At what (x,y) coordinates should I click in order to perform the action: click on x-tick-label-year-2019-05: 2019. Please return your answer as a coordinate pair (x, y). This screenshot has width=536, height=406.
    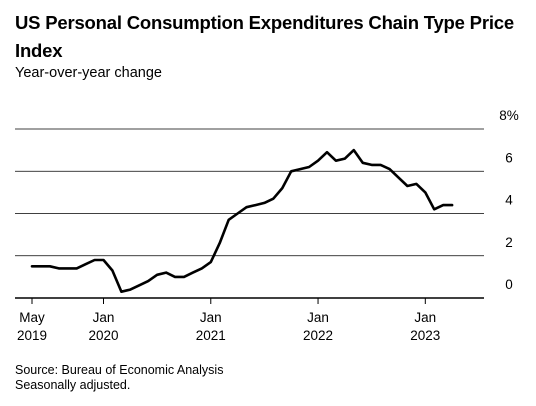
    Looking at the image, I should click on (32, 335).